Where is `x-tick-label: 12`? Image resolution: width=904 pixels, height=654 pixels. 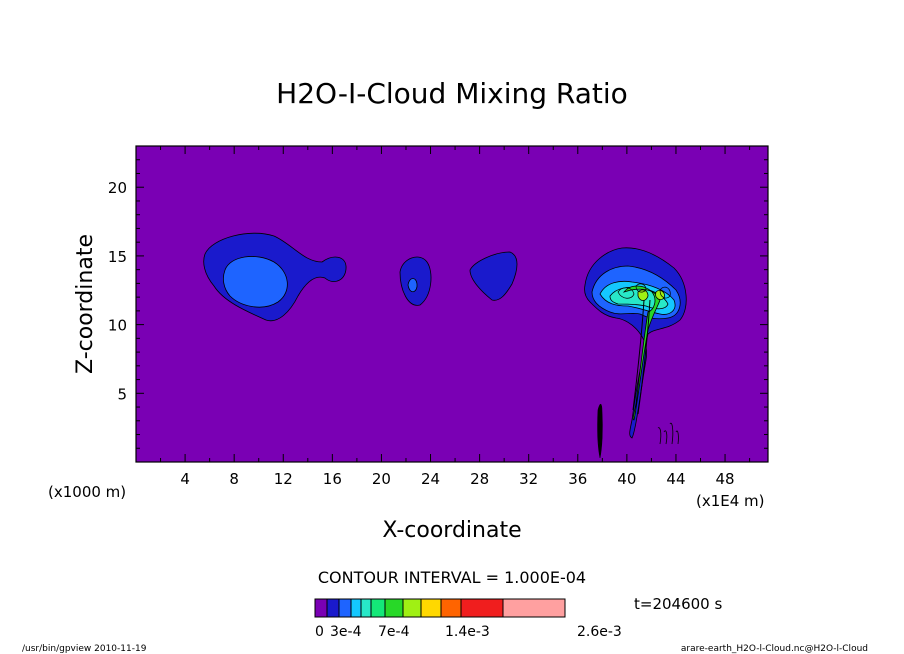 x-tick-label: 12 is located at coordinates (283, 479).